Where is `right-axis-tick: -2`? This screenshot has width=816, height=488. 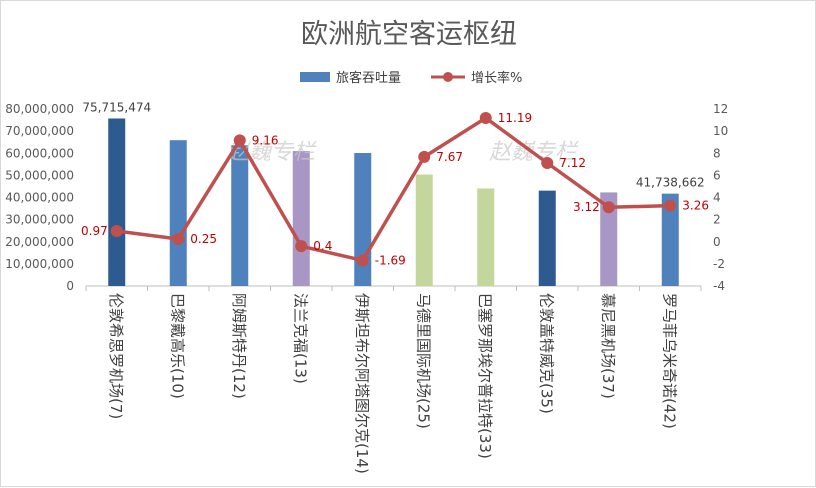
right-axis-tick: -2 is located at coordinates (719, 264).